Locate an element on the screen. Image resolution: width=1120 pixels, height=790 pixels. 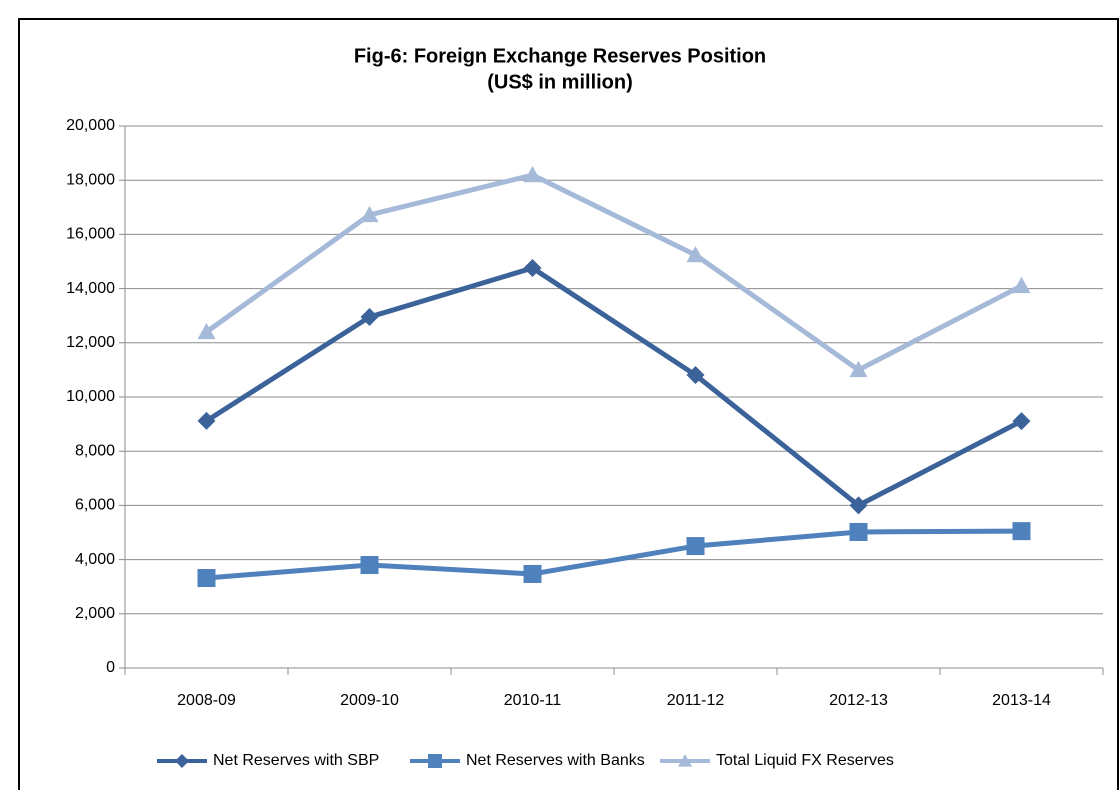
y-tick-label: 4,000 is located at coordinates (95, 559).